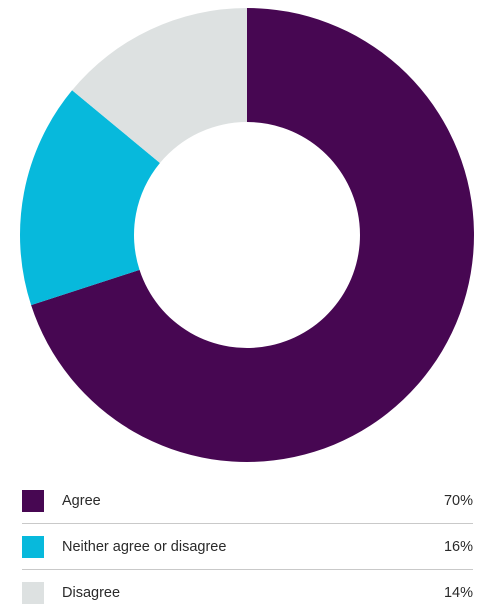  I want to click on legend-value-agree: 70%, so click(458, 500).